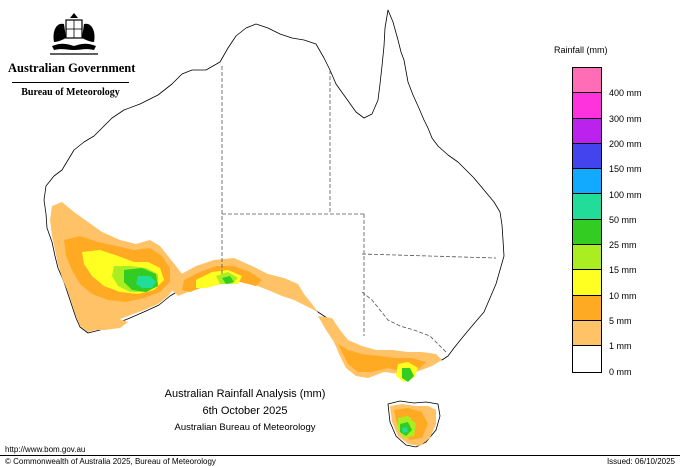 Image resolution: width=680 pixels, height=467 pixels. What do you see at coordinates (620, 346) in the screenshot?
I see `legend-label: 1 mm` at bounding box center [620, 346].